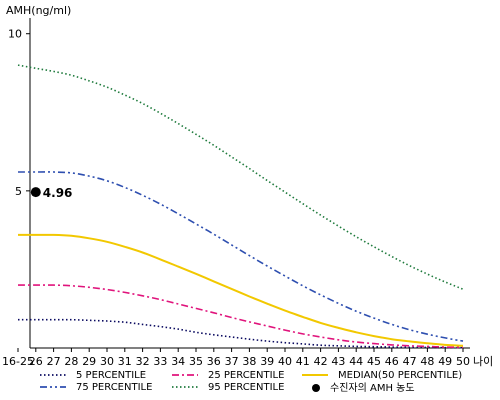 This screenshot has height=400, width=500. What do you see at coordinates (338, 361) in the screenshot?
I see `x-tick-label: 43` at bounding box center [338, 361].